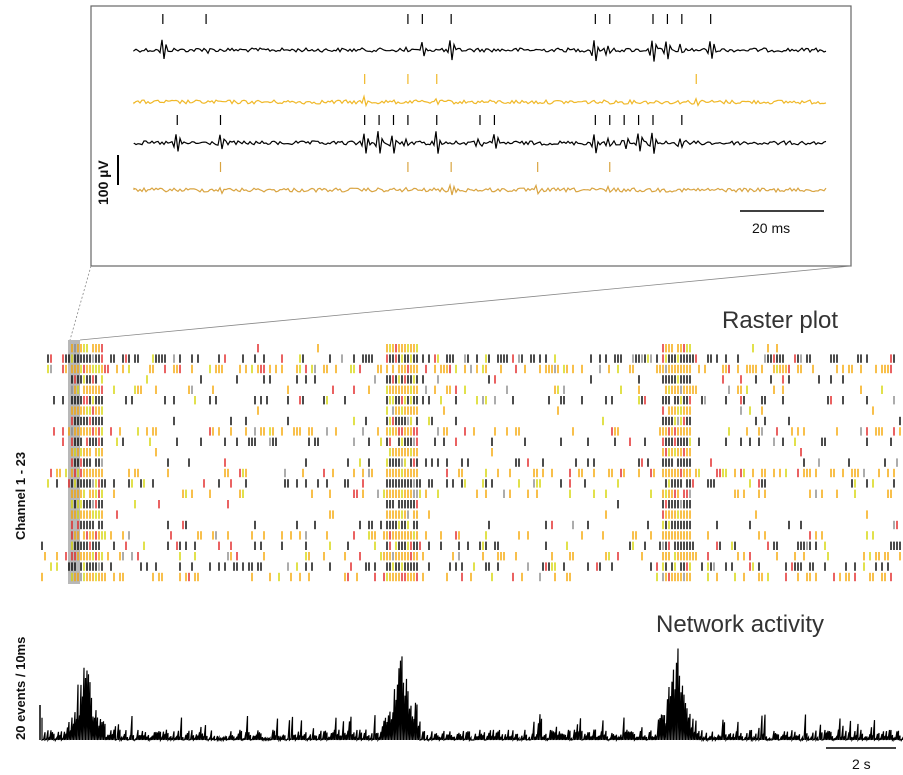 The image size is (903, 775). I want to click on network-panel, so click(472, 695).